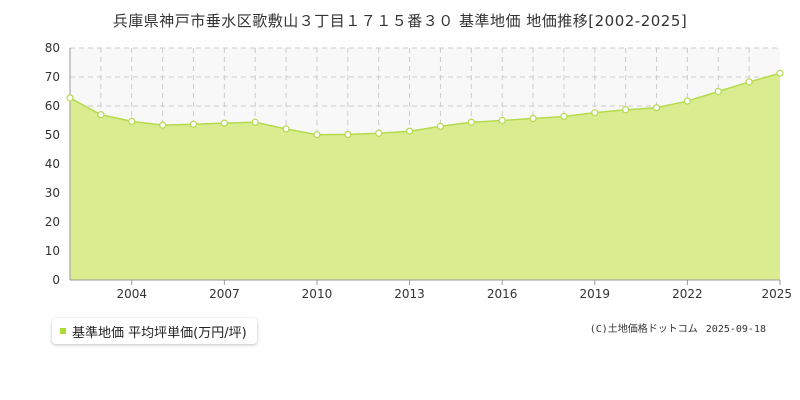 Image resolution: width=800 pixels, height=400 pixels. I want to click on y-tick-label: 60, so click(52, 106).